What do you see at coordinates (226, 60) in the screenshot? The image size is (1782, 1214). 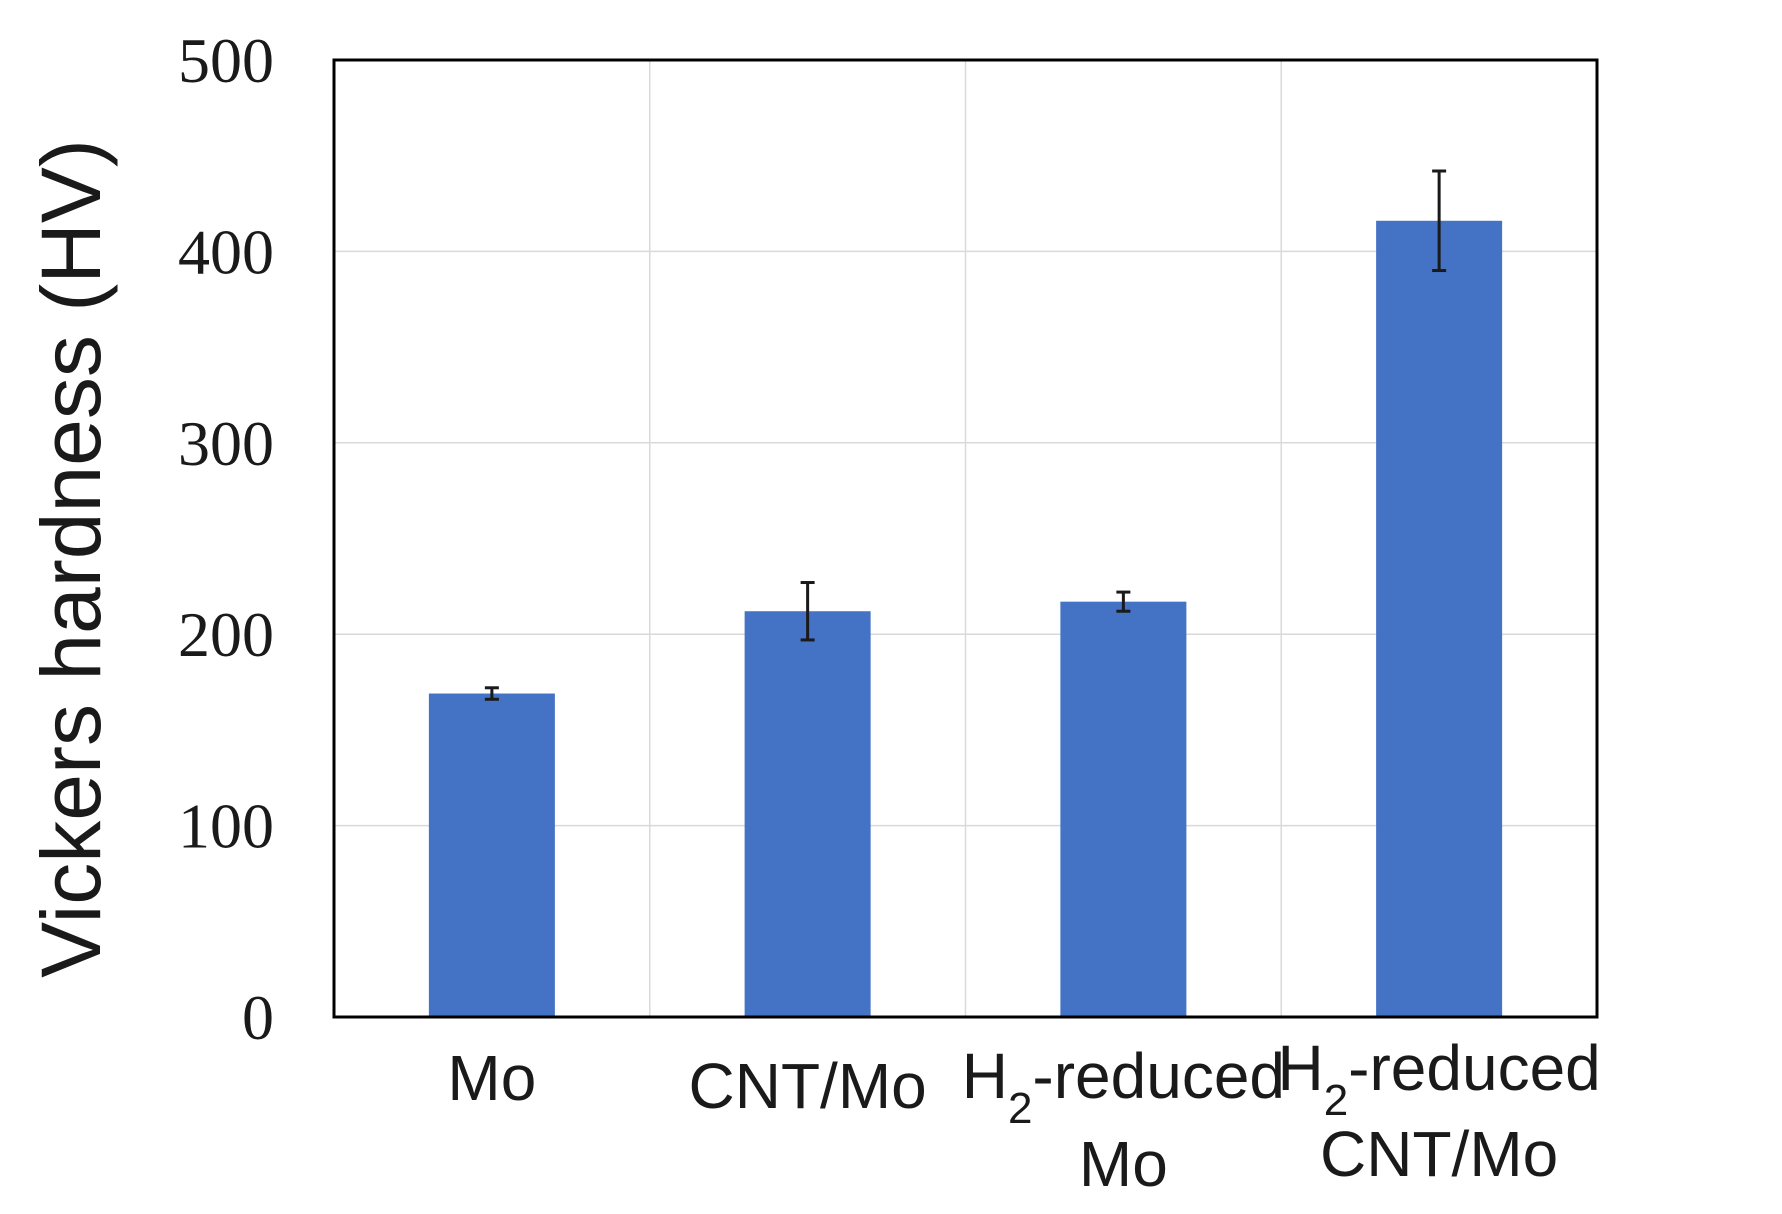 I see `y-tick-label: 500` at bounding box center [226, 60].